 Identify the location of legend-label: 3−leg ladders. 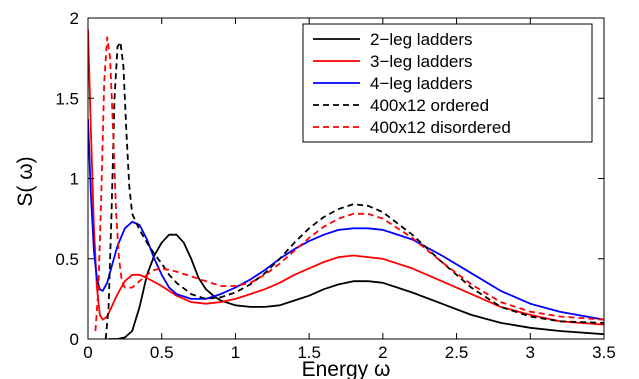
(421, 61).